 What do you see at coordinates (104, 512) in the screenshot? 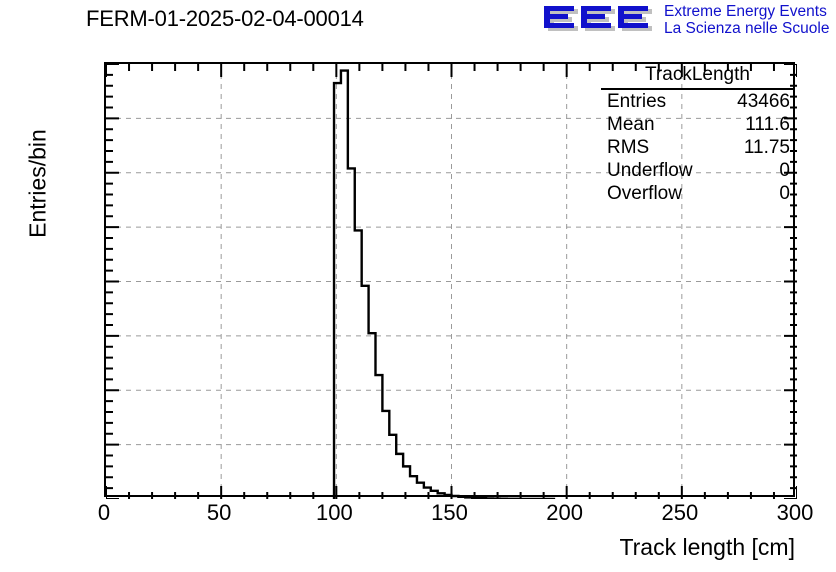
I see `x-tick-label: 0` at bounding box center [104, 512].